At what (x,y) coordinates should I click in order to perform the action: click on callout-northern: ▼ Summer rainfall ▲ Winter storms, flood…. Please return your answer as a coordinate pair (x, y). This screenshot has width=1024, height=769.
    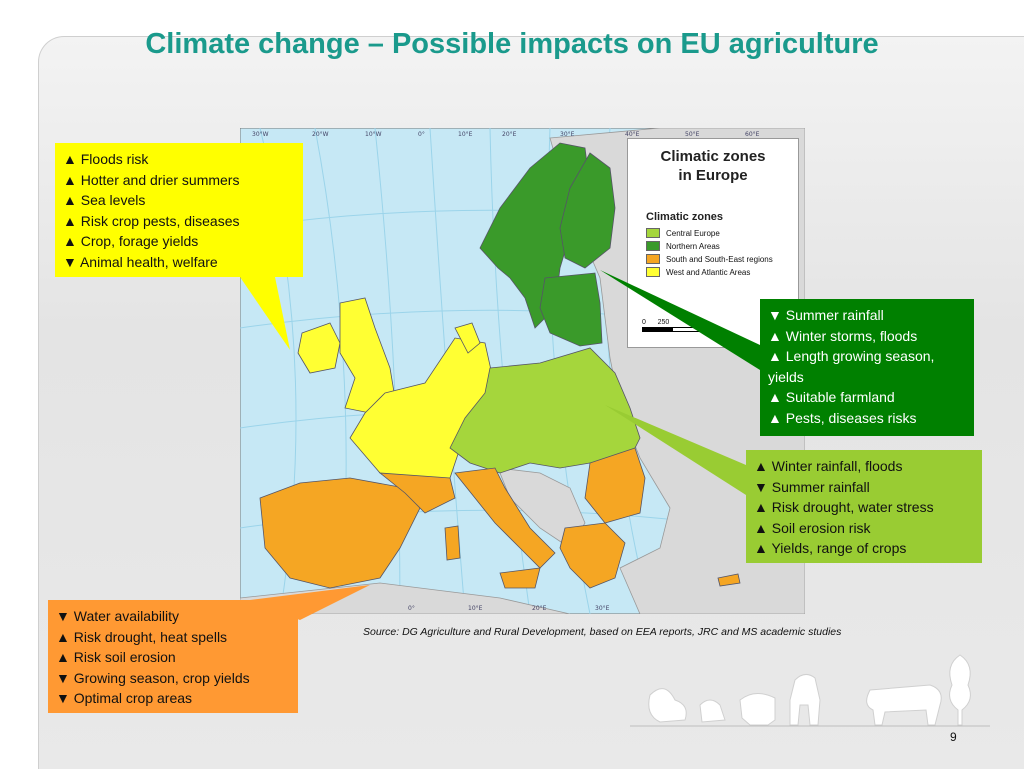
    Looking at the image, I should click on (867, 367).